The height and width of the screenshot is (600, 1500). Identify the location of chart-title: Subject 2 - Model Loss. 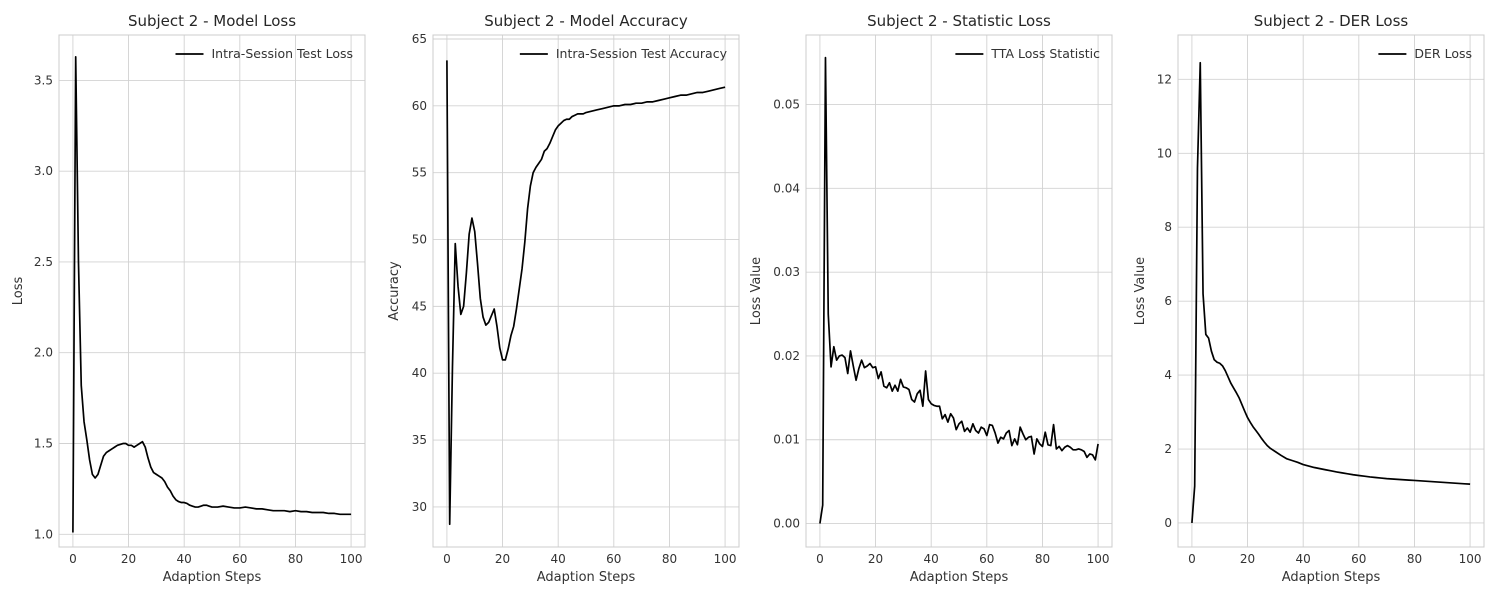
(212, 21).